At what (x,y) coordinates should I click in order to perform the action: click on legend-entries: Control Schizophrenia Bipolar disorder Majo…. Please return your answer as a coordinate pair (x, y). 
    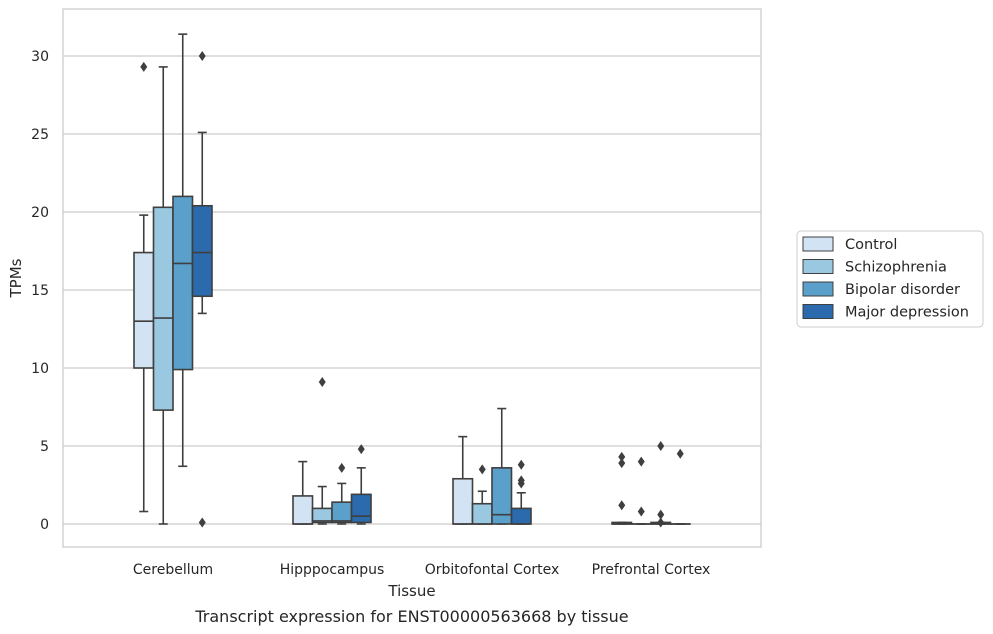
    Looking at the image, I should click on (885, 278).